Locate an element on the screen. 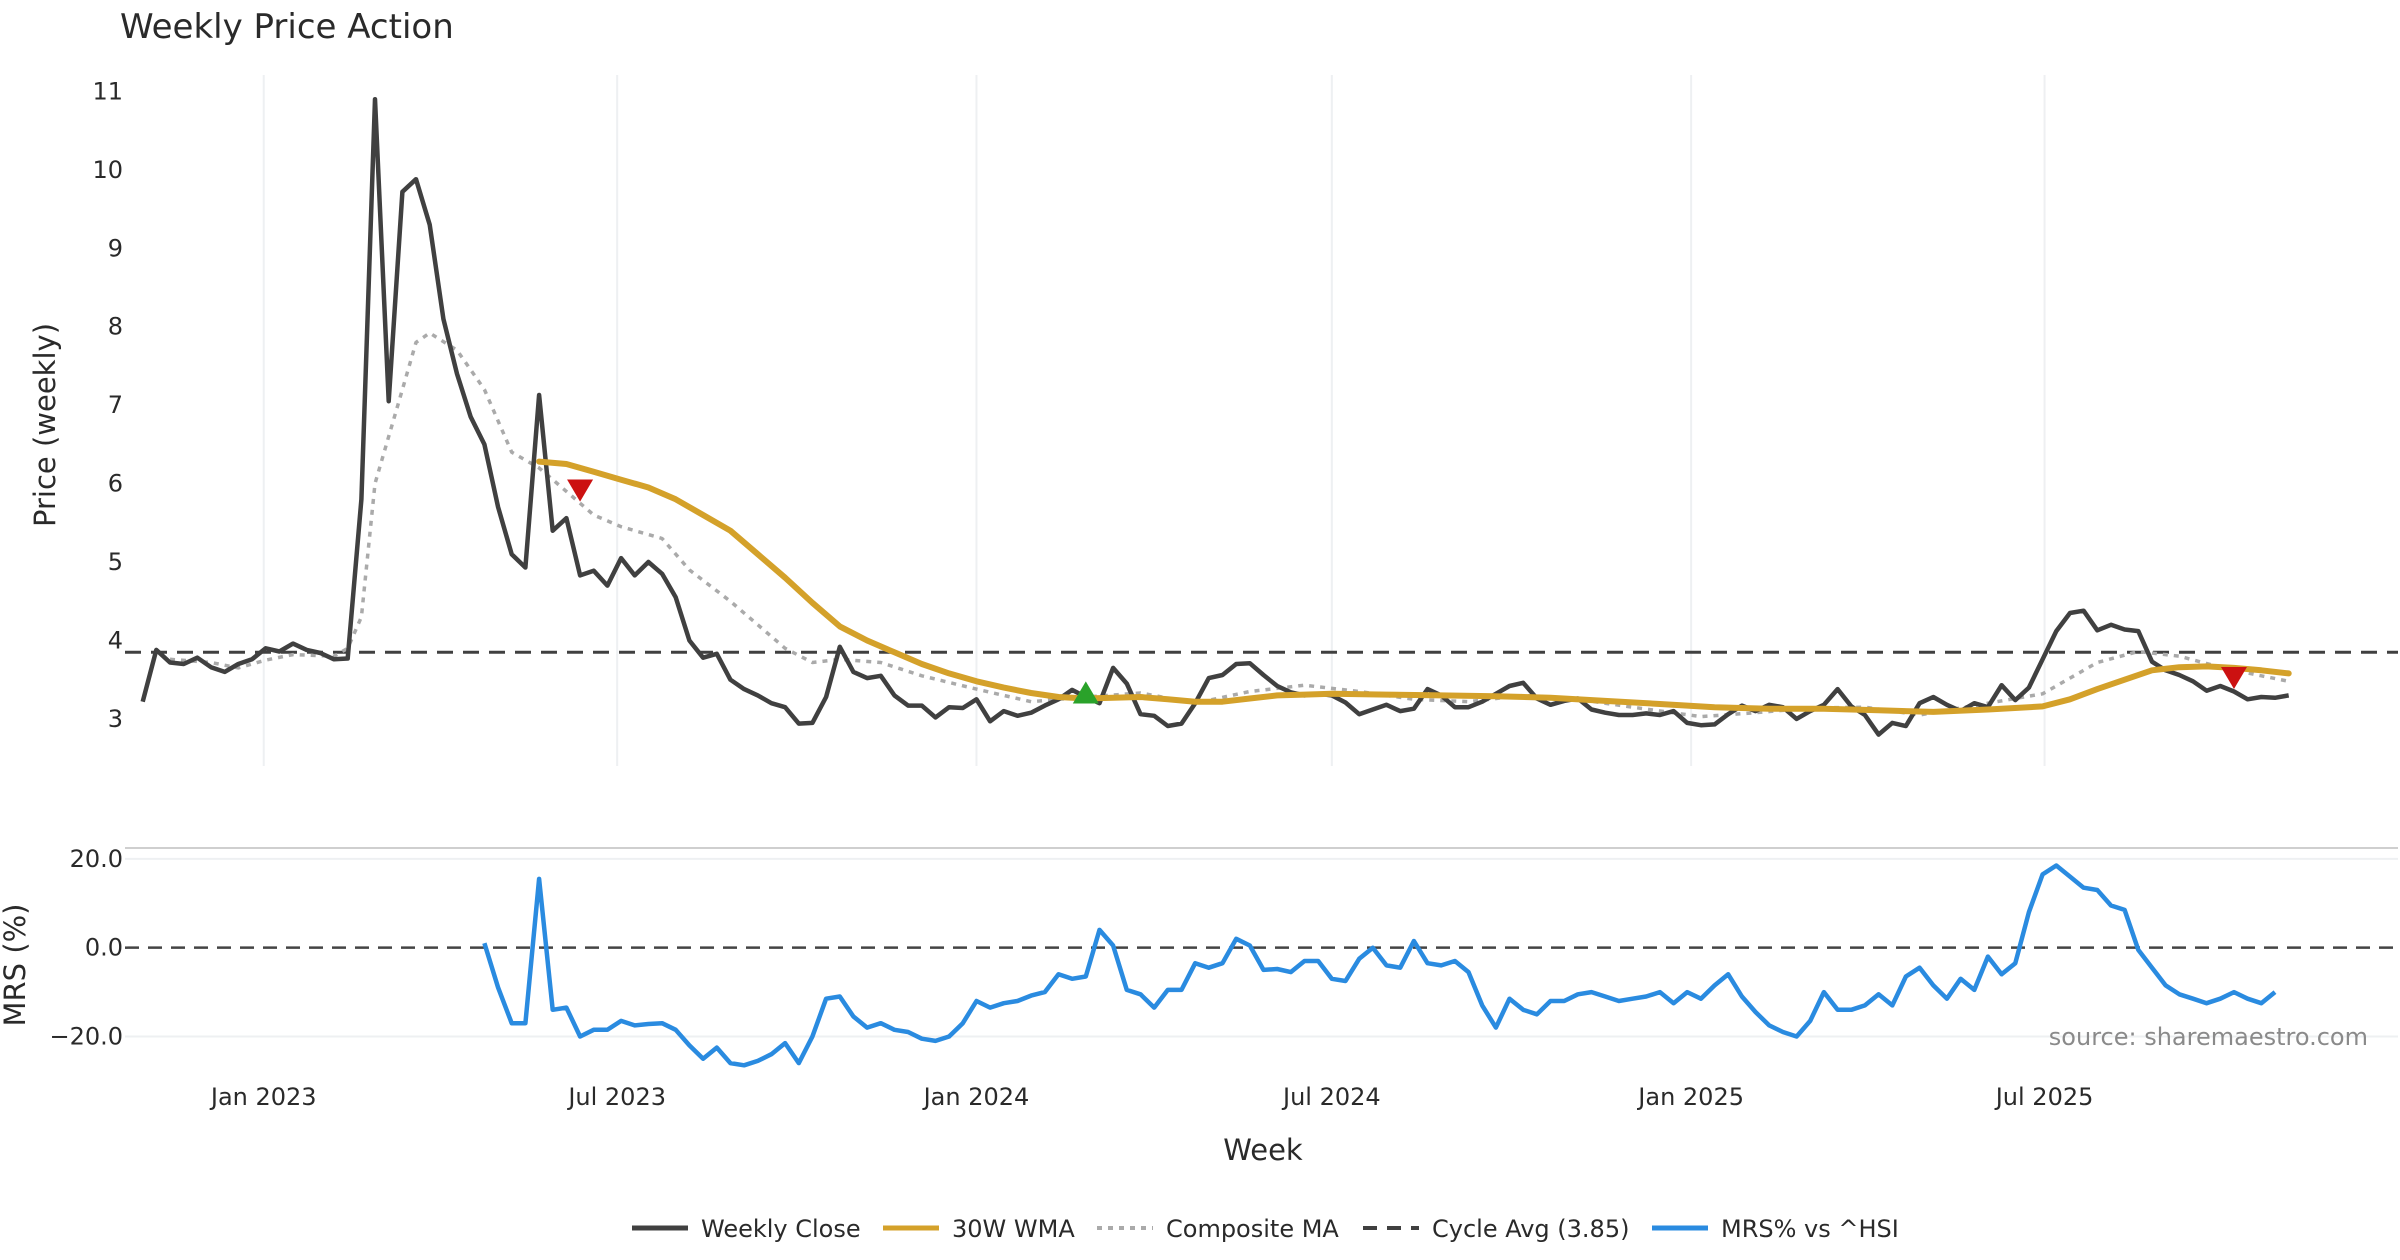  price-y-tick-label: 6 is located at coordinates (115, 484).